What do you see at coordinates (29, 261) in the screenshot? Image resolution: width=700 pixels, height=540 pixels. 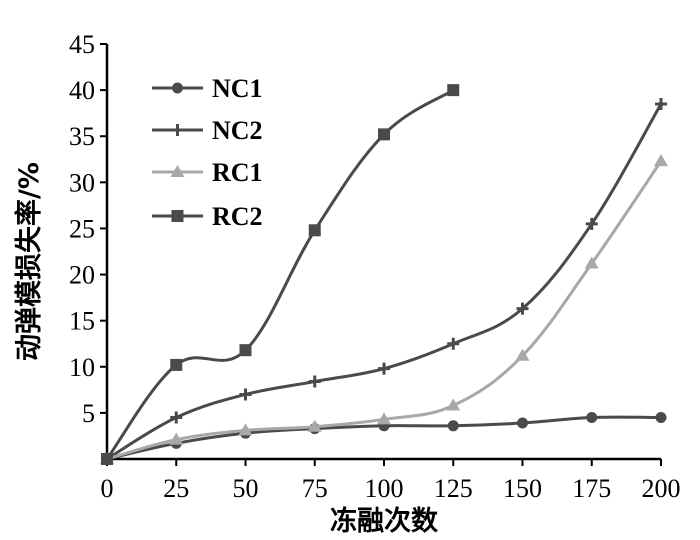 I see `y-axis-title: 动弹模损失率/%` at bounding box center [29, 261].